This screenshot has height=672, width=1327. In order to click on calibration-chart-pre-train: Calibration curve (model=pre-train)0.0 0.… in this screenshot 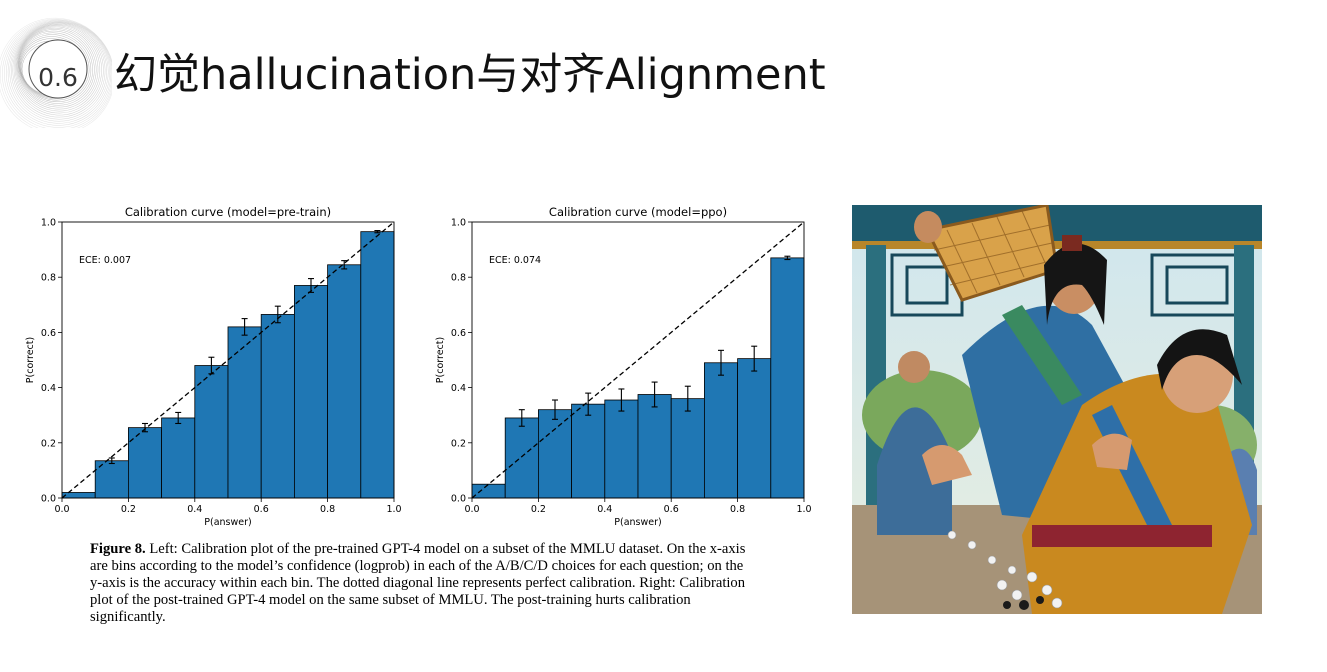, I will do `click(213, 366)`.